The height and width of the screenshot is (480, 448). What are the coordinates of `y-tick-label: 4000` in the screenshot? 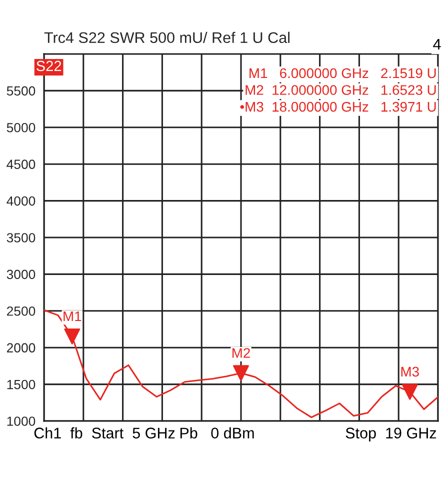 It's located at (21, 201).